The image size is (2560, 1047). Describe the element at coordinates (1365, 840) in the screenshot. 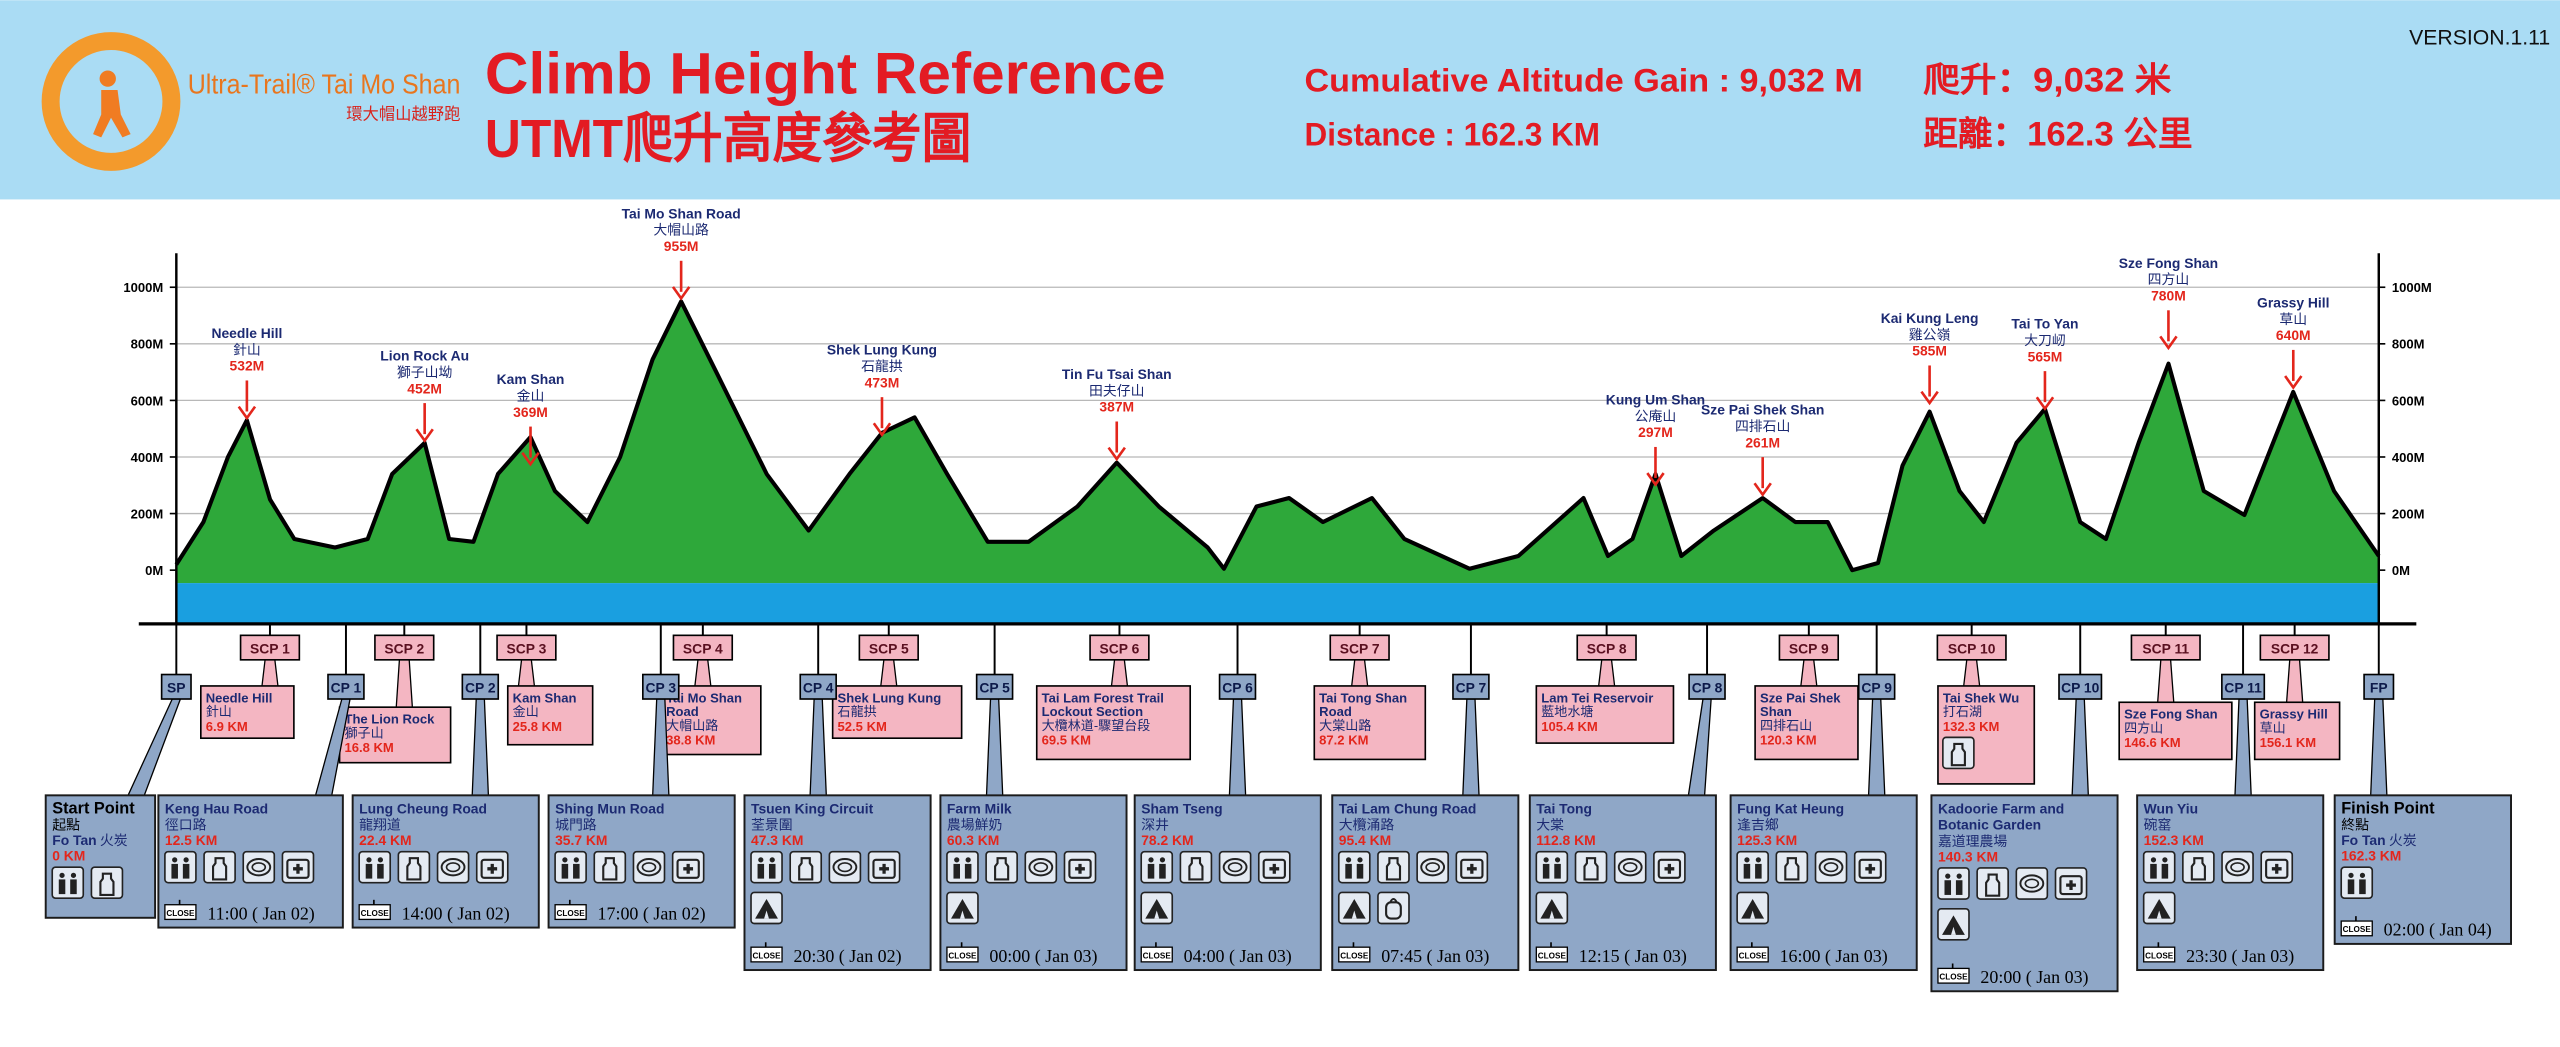

I see `cp-distance: 95.4 KM` at that location.